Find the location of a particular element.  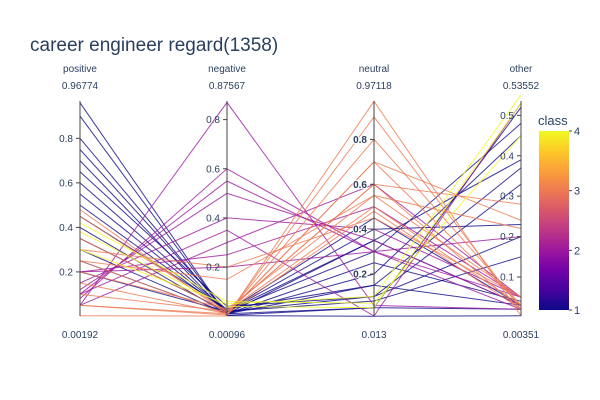

axis-min-label: 0.00096 is located at coordinates (227, 335).